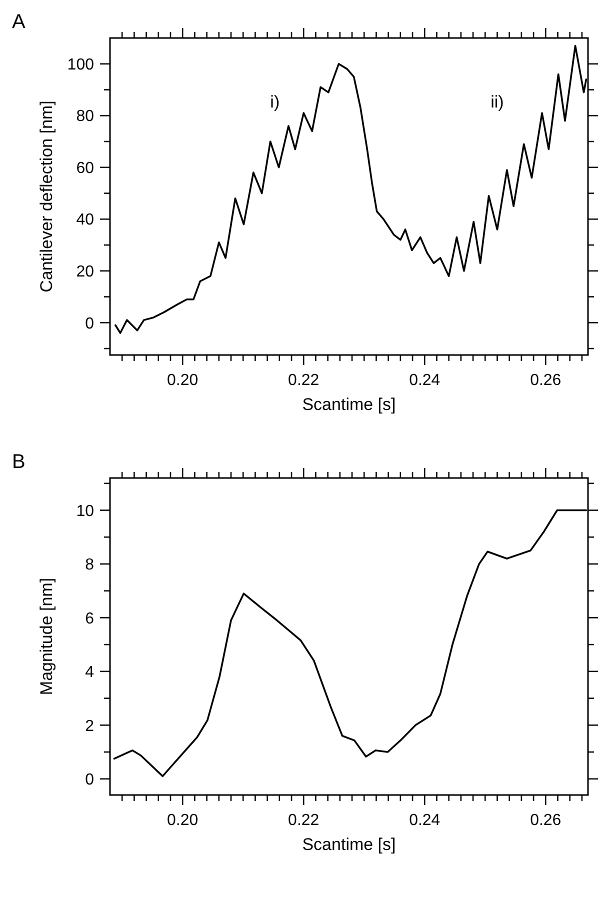 This screenshot has width=604, height=897. I want to click on y-tick-label: 10, so click(85, 511).